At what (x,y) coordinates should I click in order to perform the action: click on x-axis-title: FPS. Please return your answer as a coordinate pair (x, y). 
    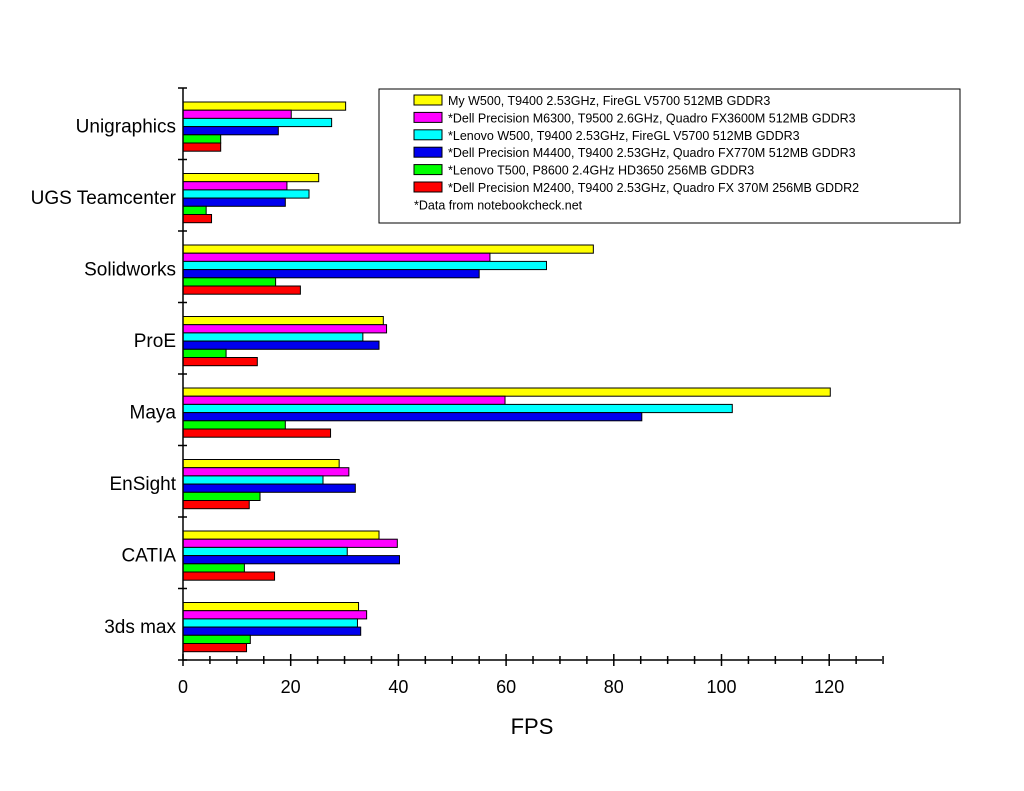
    Looking at the image, I should click on (532, 726).